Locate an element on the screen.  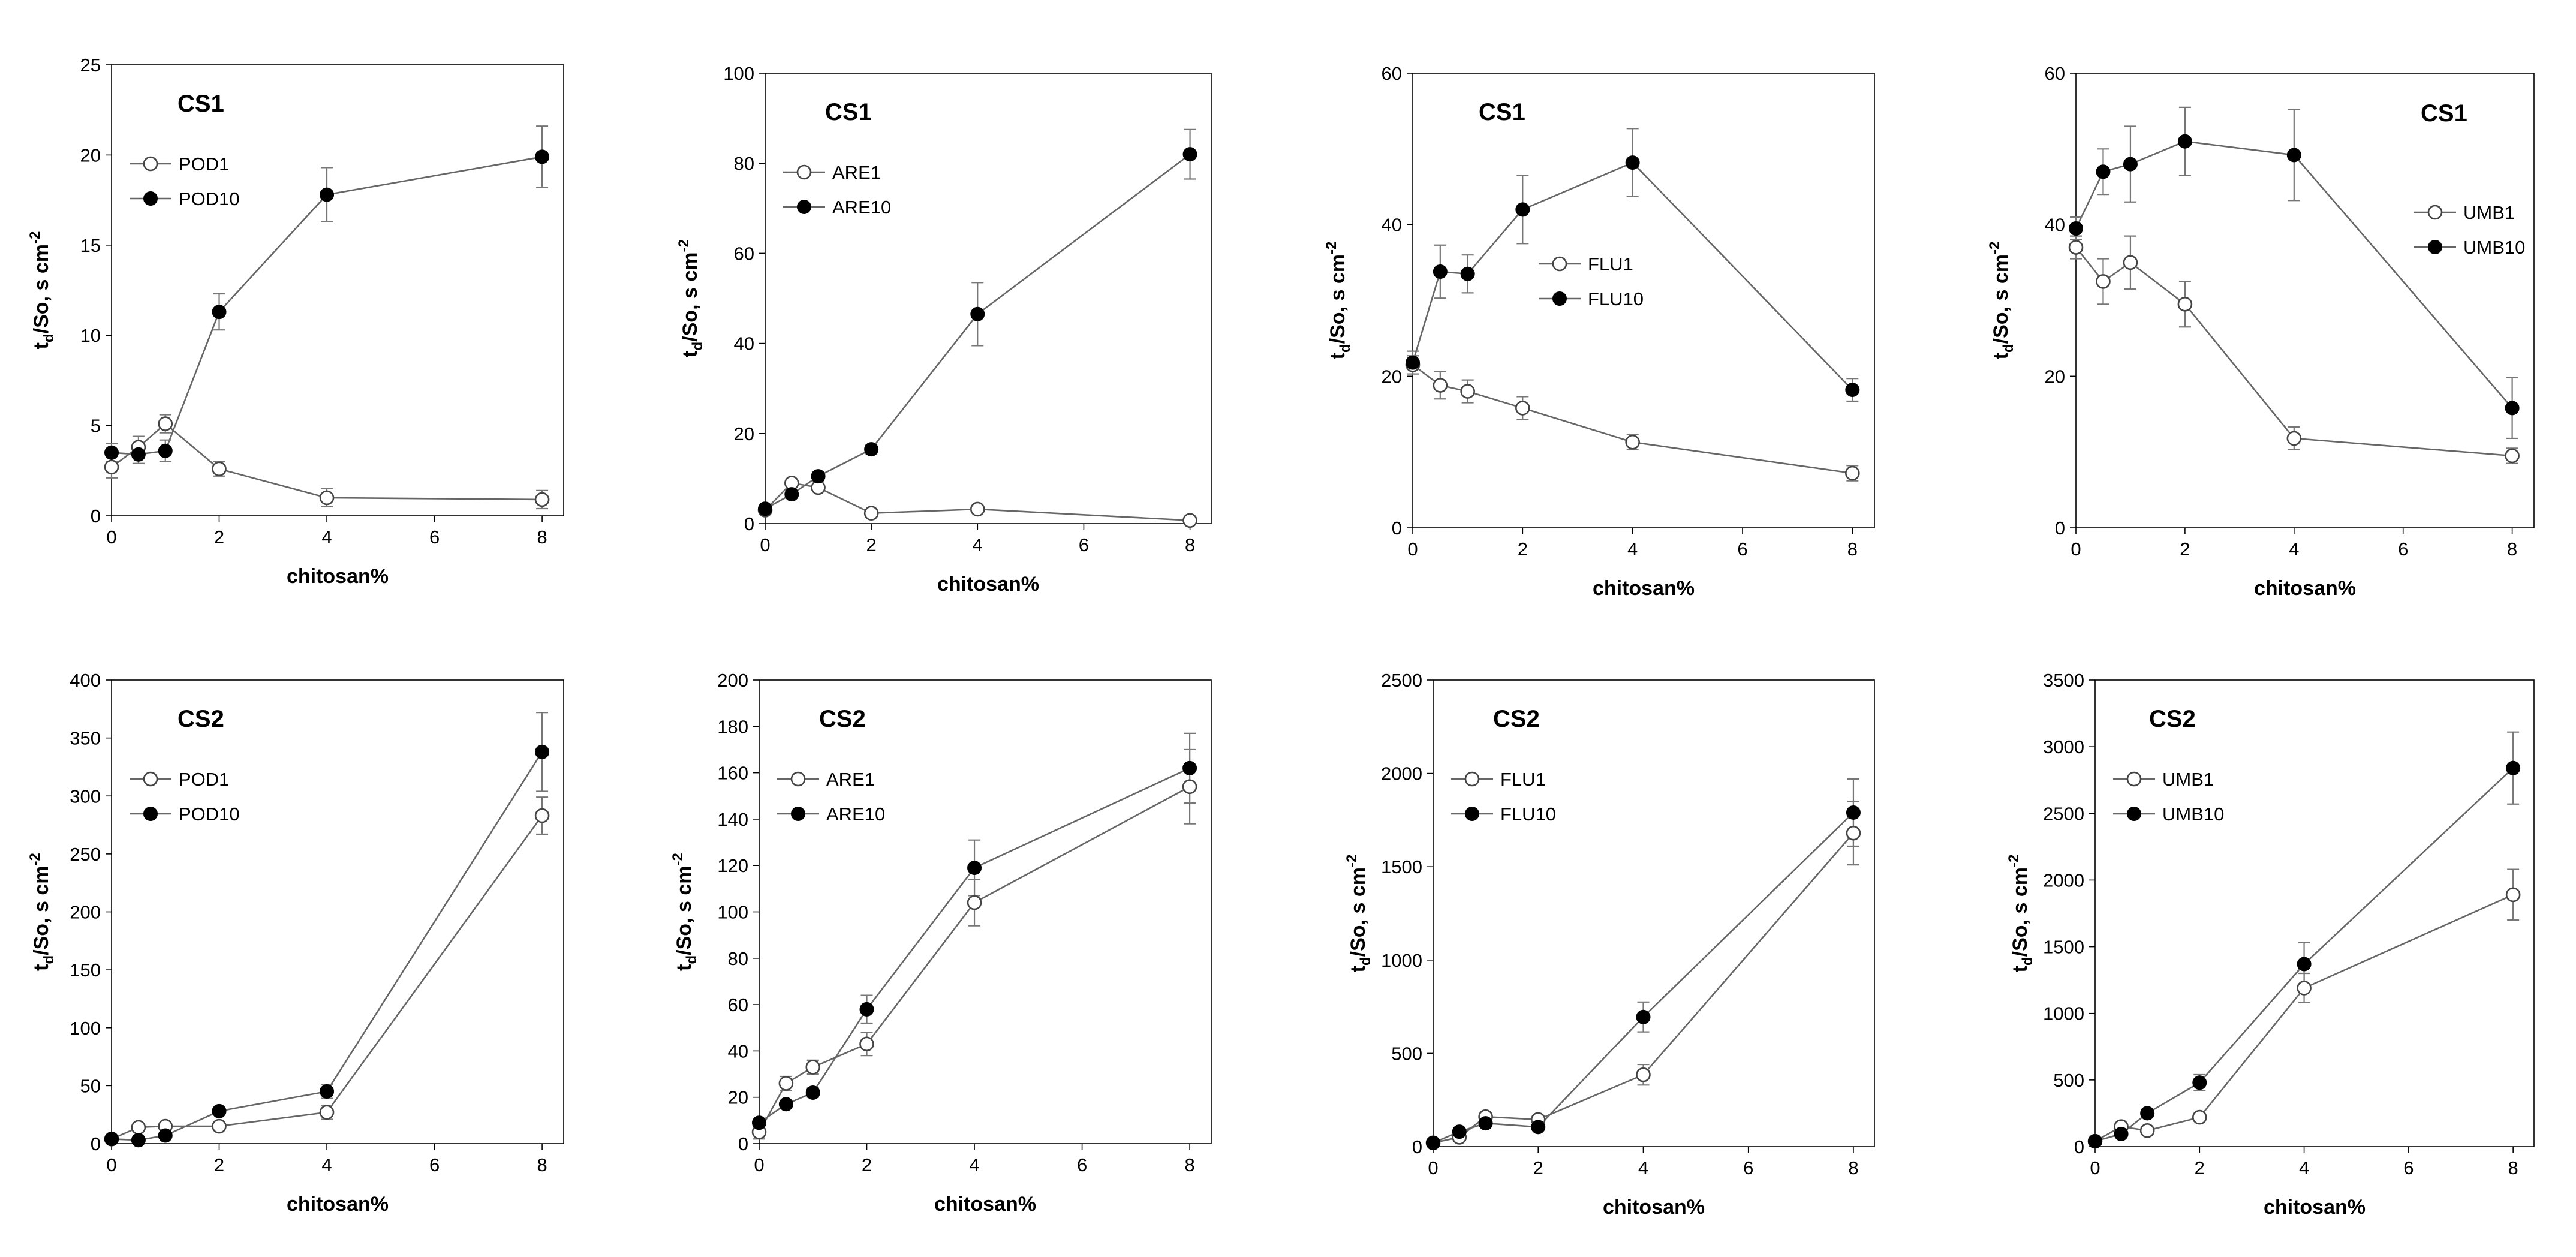
legend-label-FLU10: FLU10 is located at coordinates (1616, 298).